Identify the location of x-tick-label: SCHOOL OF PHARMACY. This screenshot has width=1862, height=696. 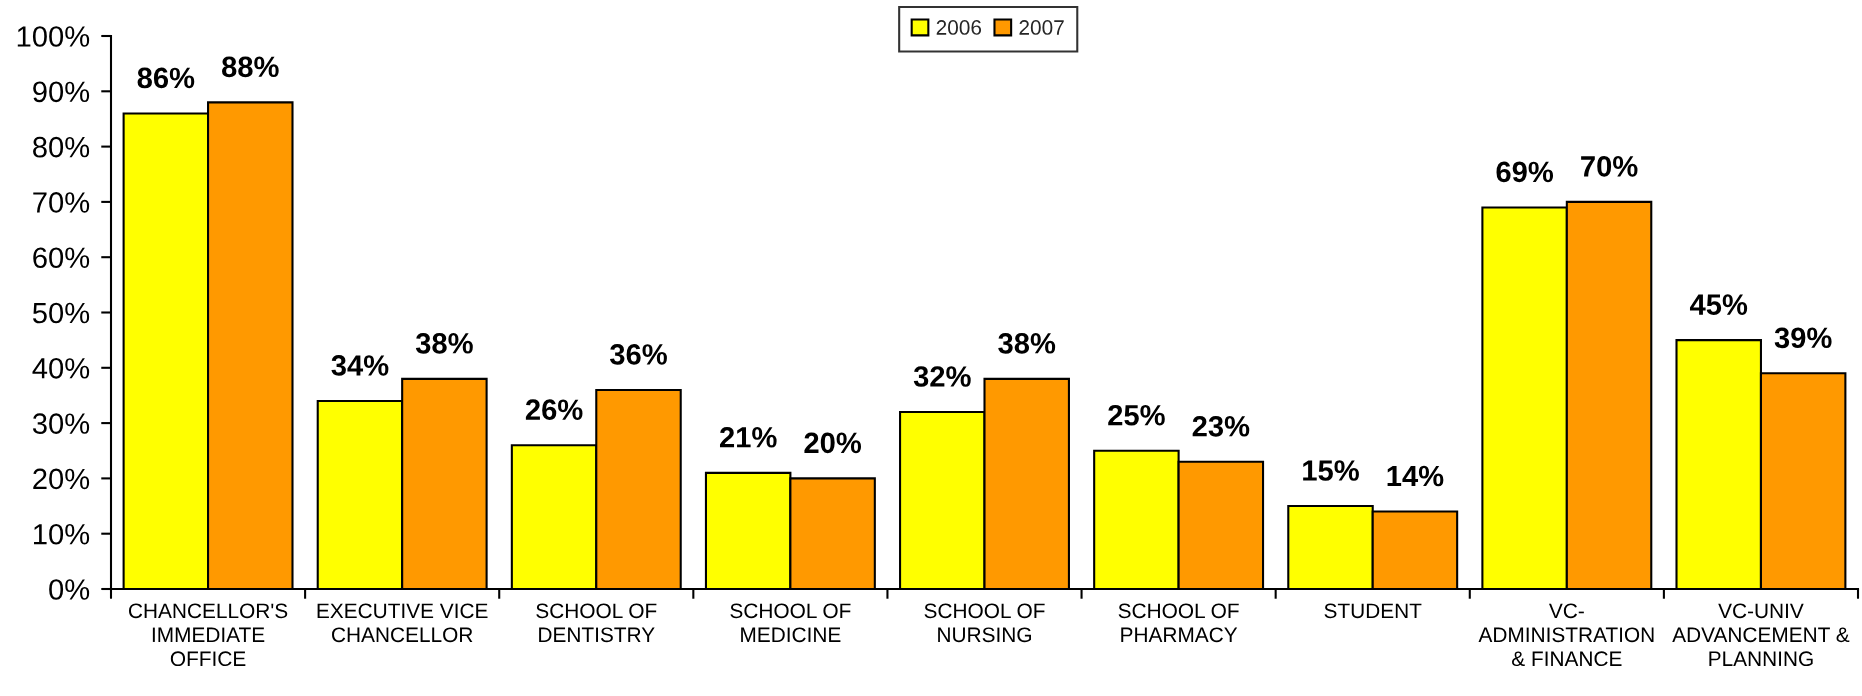
(1178, 623).